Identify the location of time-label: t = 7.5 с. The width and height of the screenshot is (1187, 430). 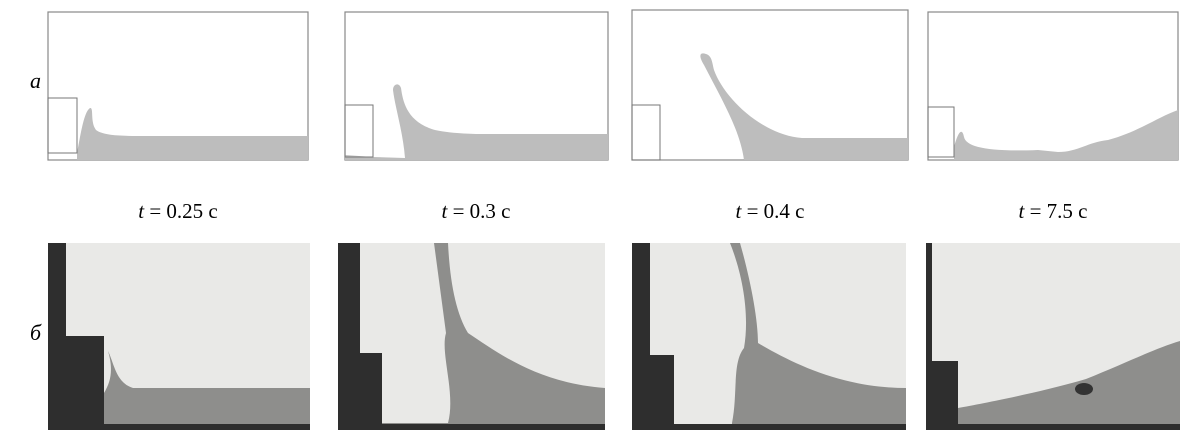
(1052, 211).